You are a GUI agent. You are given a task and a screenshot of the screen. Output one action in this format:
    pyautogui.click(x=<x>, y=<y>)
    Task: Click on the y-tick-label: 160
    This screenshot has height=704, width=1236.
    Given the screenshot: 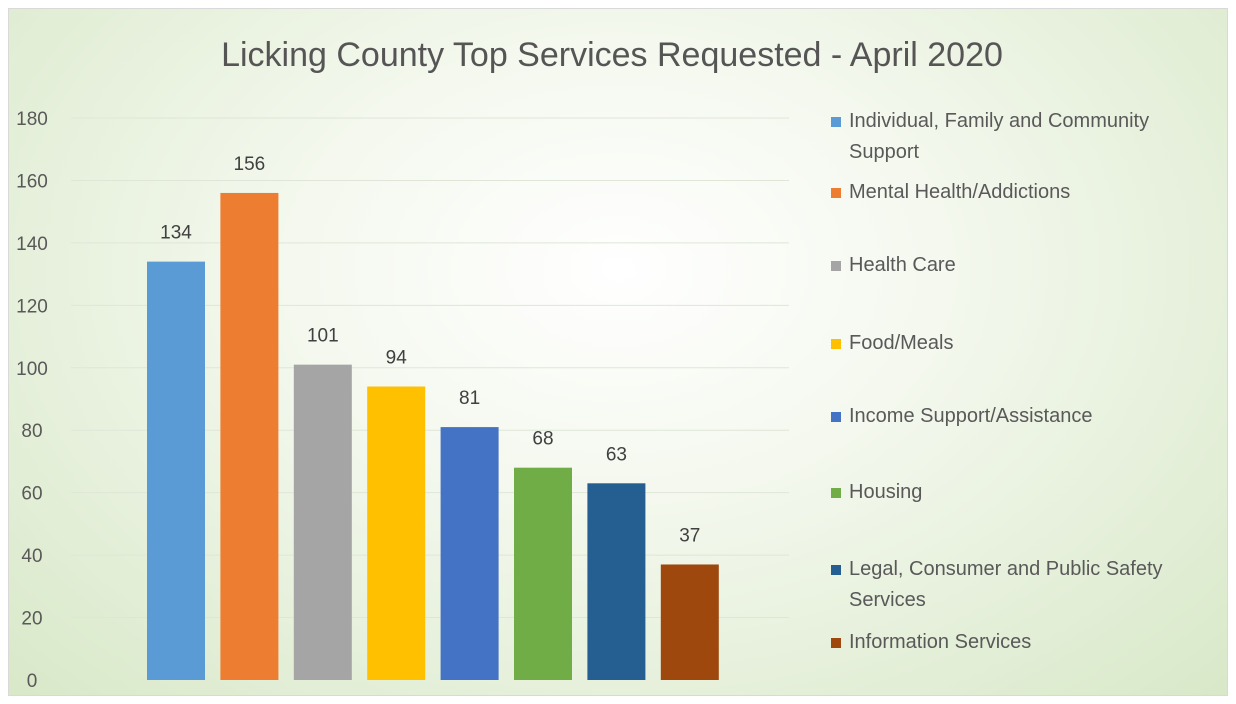 What is the action you would take?
    pyautogui.click(x=32, y=181)
    